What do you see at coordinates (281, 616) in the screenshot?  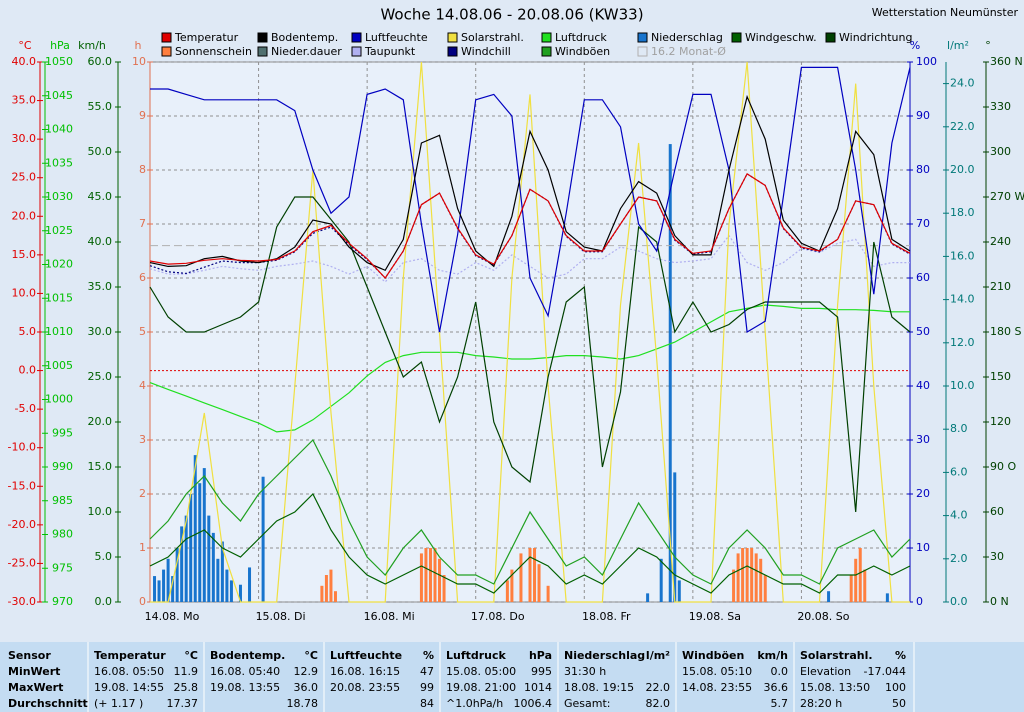 I see `x-tick-label: 15.08. Di` at bounding box center [281, 616].